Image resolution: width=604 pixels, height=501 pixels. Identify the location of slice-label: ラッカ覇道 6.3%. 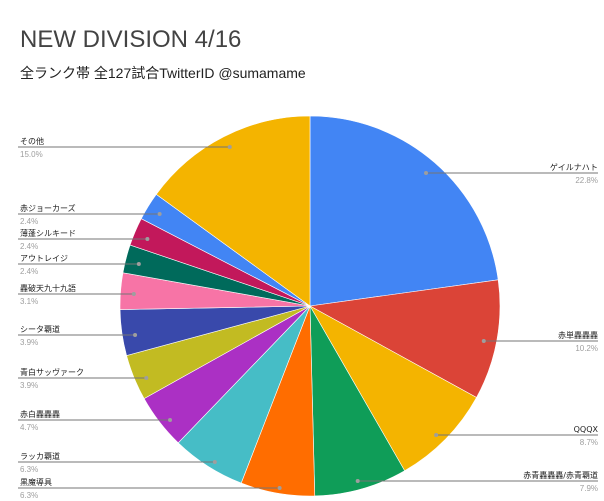
(117, 462).